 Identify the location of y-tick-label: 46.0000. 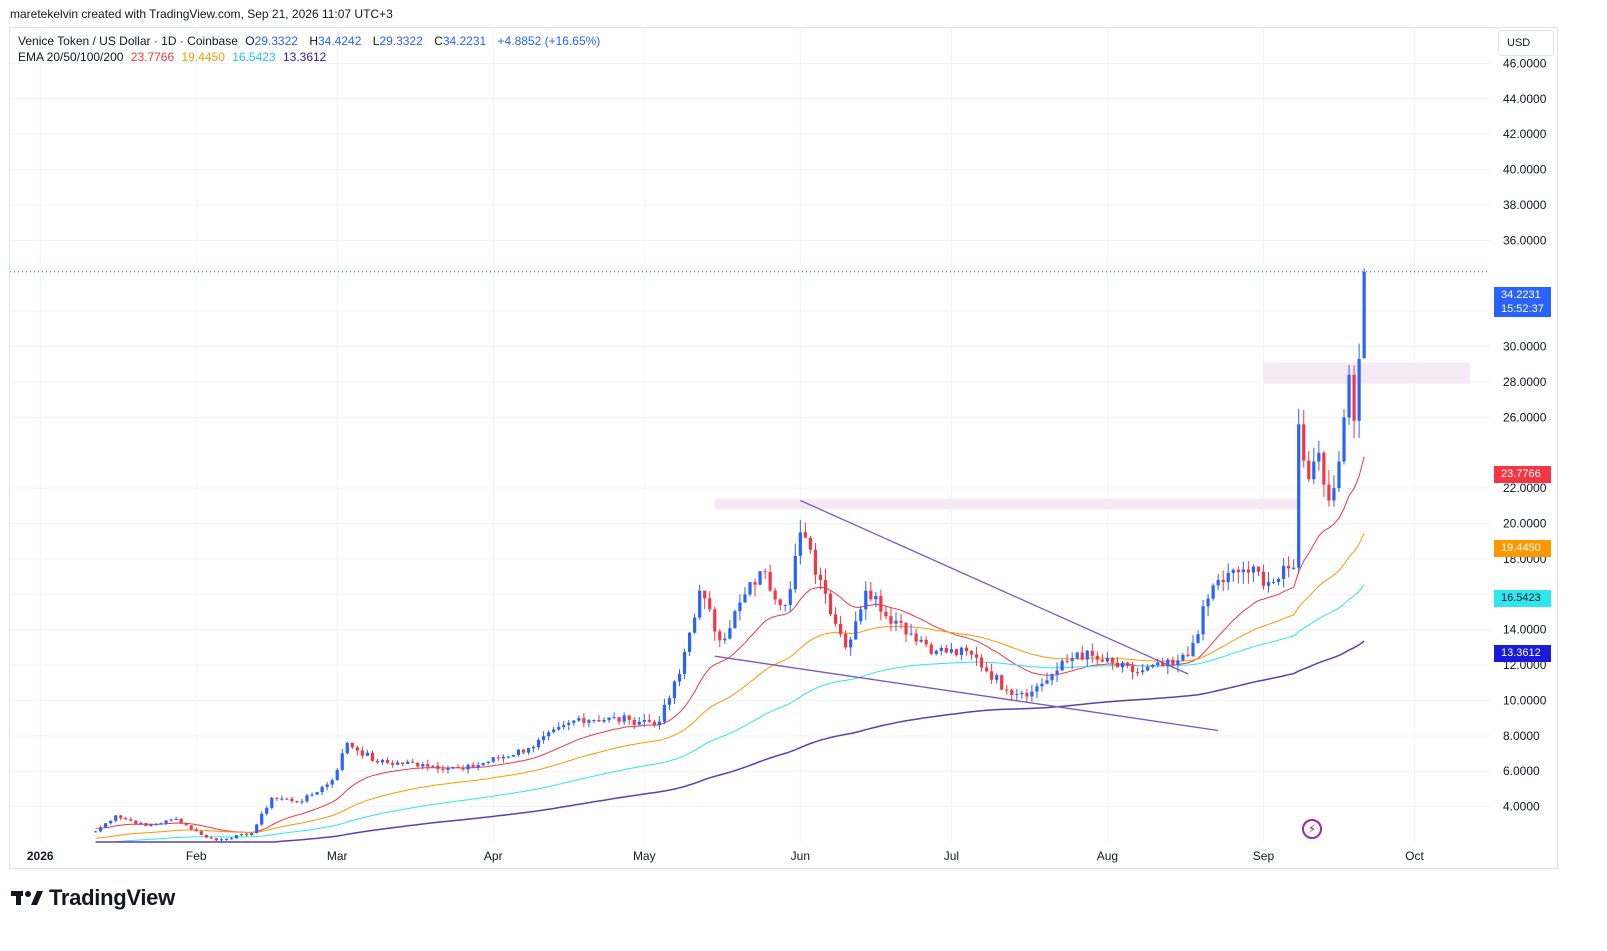
(1525, 63).